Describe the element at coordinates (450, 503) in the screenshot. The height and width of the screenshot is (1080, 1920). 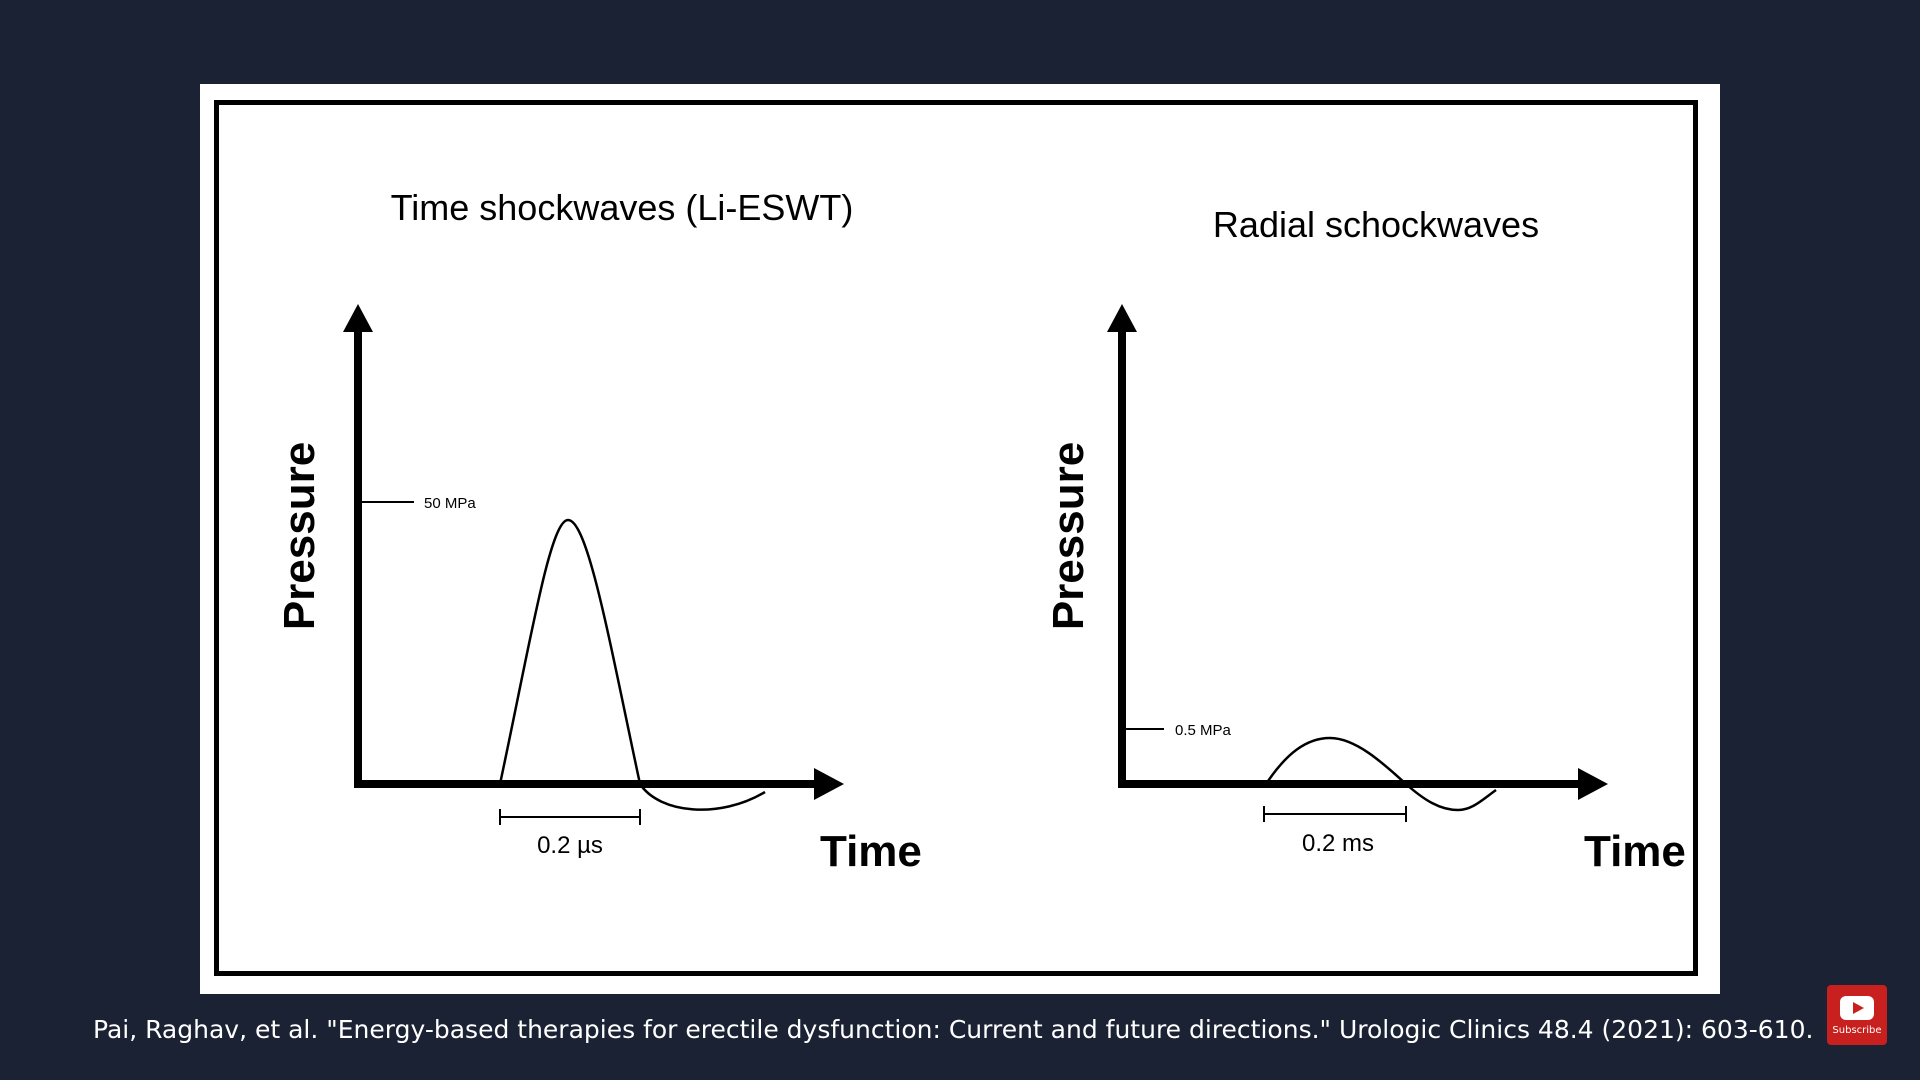
I see `left-pressure-marker: 50 MPa` at that location.